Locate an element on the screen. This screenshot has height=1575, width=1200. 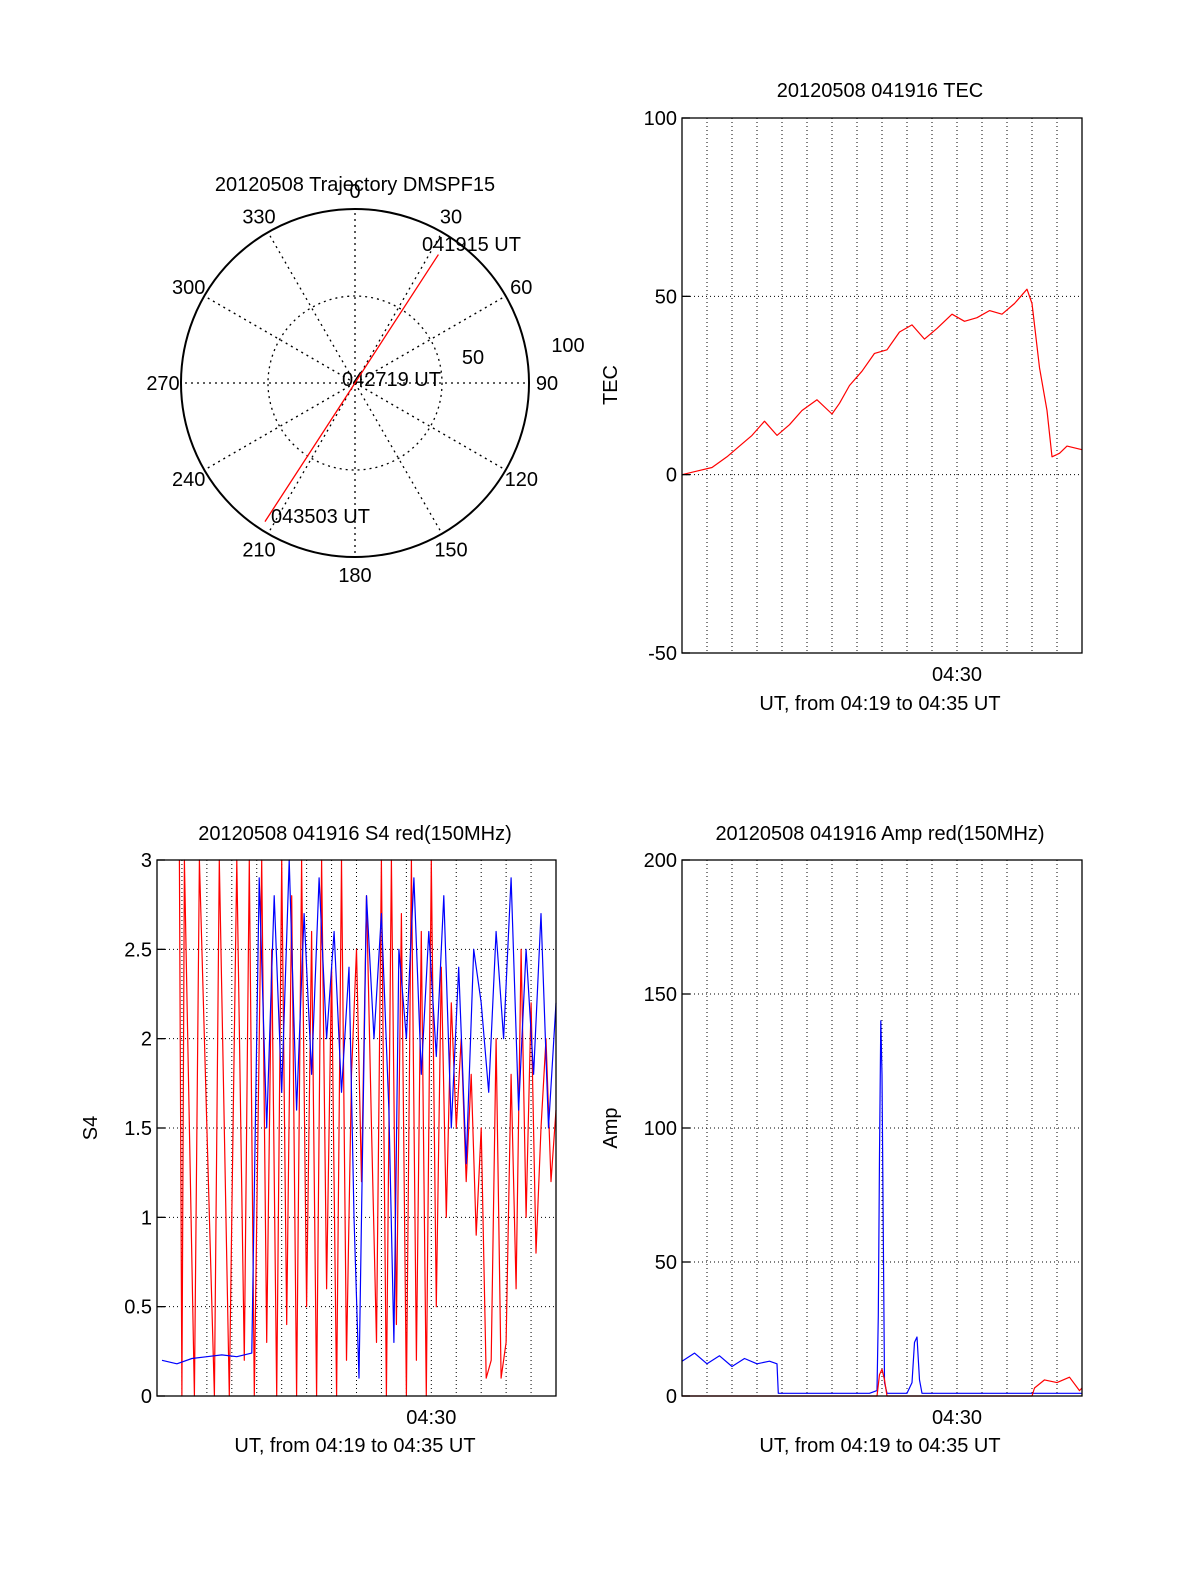
tec-title: 20120508 041916 TEC is located at coordinates (880, 91).